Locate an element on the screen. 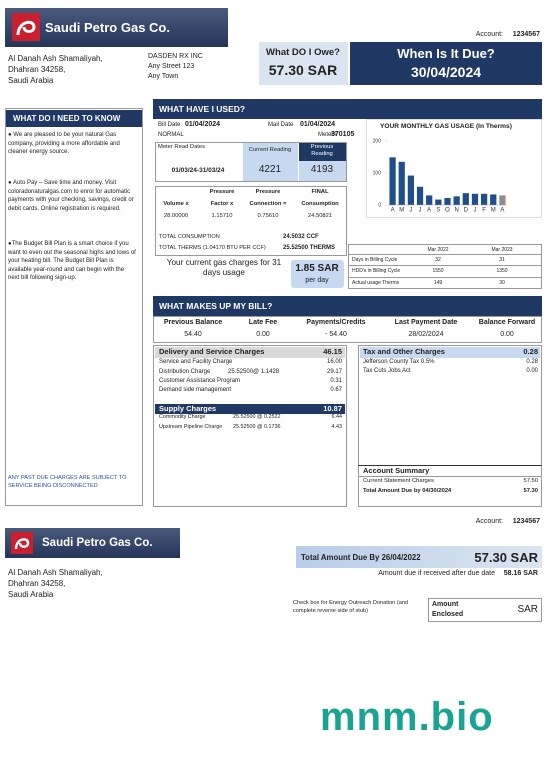 The width and height of the screenshot is (547, 774). x-tick-label: M is located at coordinates (493, 211).